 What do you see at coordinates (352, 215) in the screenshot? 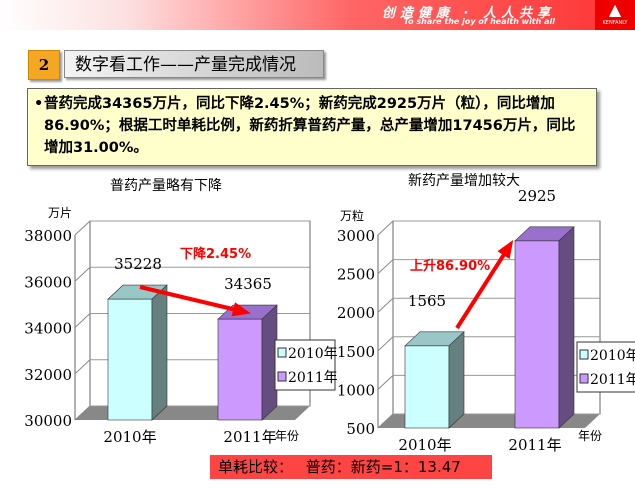
I see `chart2-y-unit: 万粒` at bounding box center [352, 215].